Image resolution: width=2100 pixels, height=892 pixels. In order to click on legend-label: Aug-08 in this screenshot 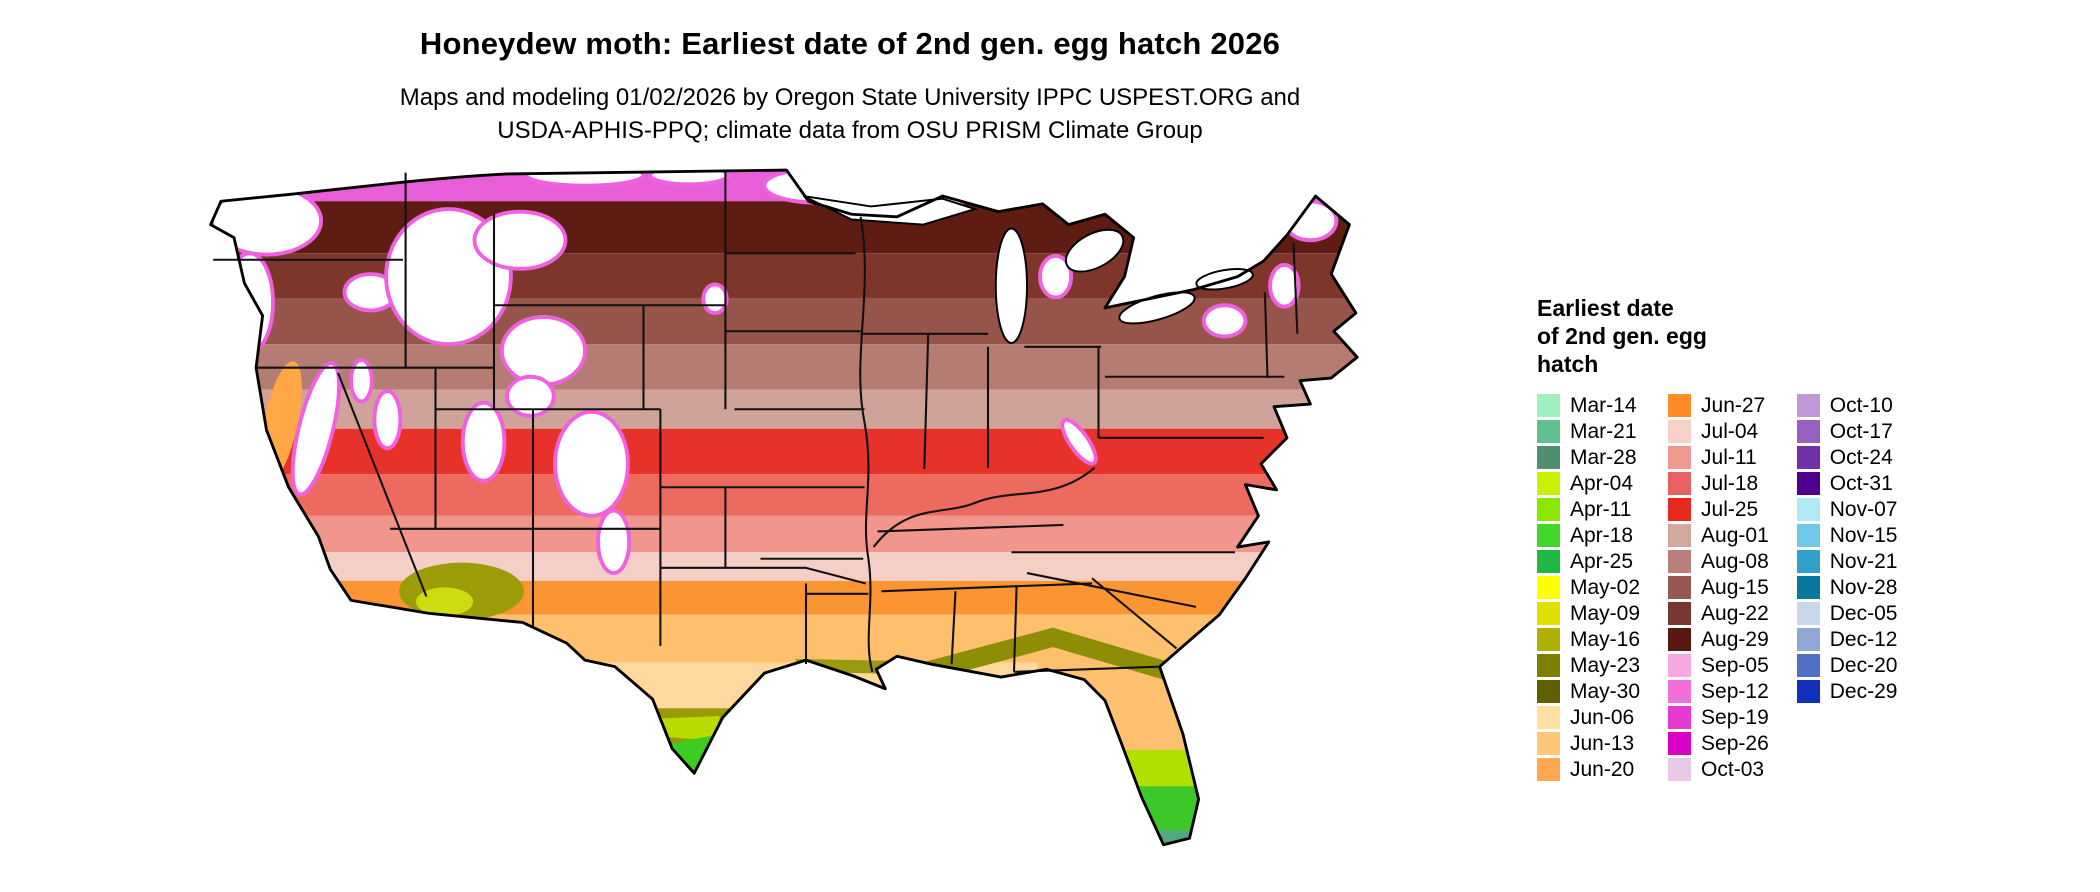, I will do `click(1735, 562)`.